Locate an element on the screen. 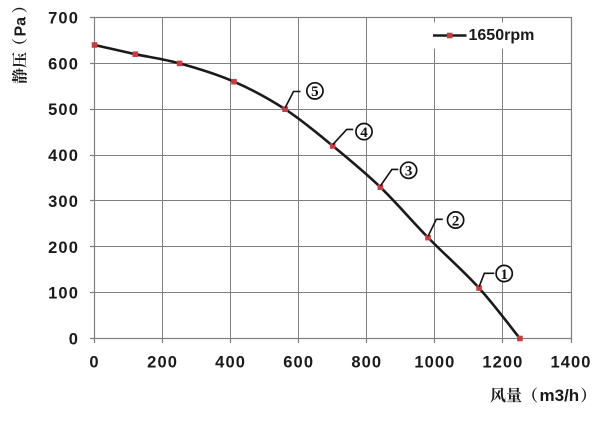  svg-text: 700 is located at coordinates (63, 19).